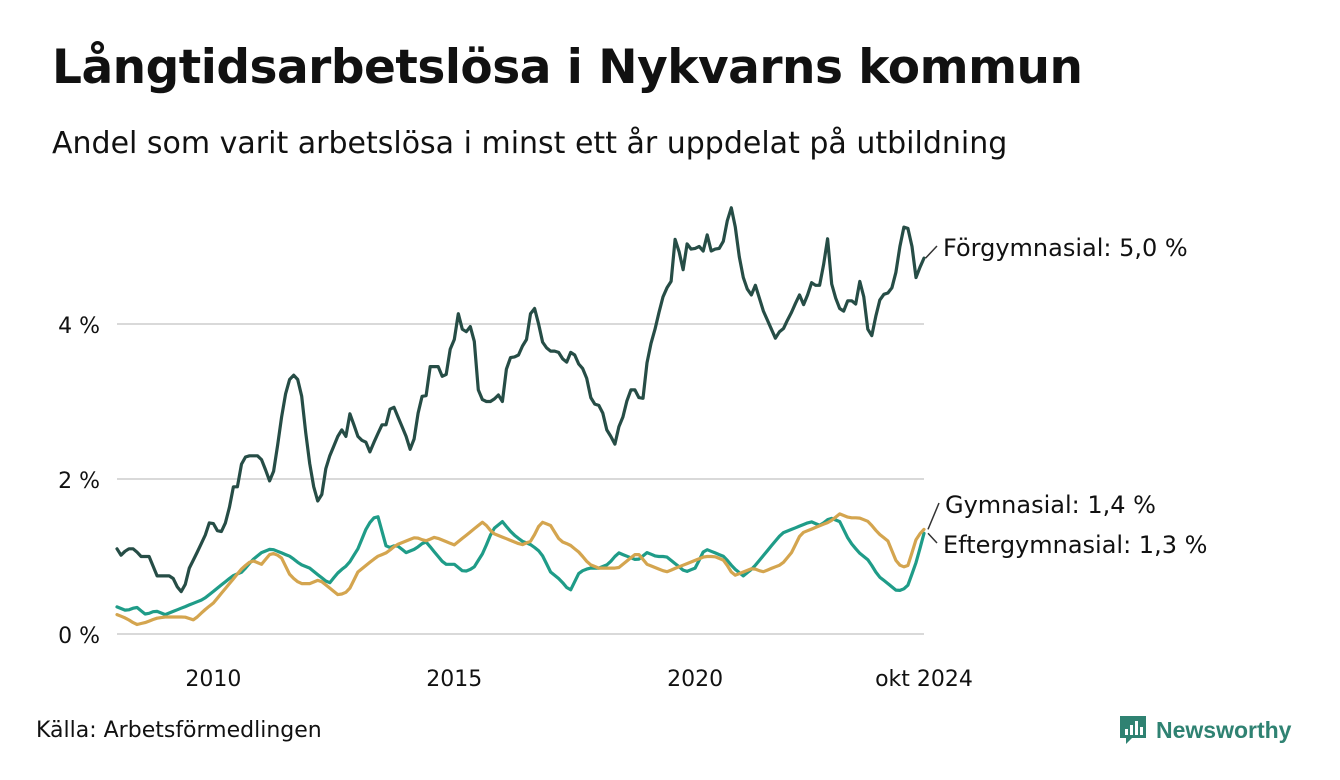 This screenshot has height=780, width=1340. I want to click on brand-name: Newsworthy, so click(1224, 729).